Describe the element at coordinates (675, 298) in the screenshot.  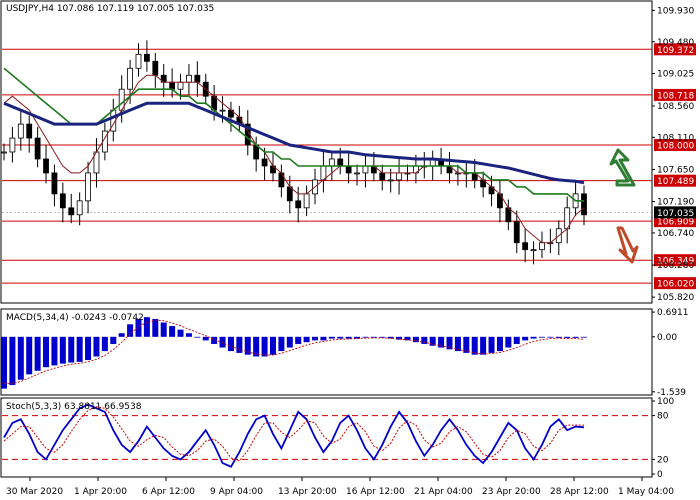
I see `y-tick-label: 105.820` at that location.